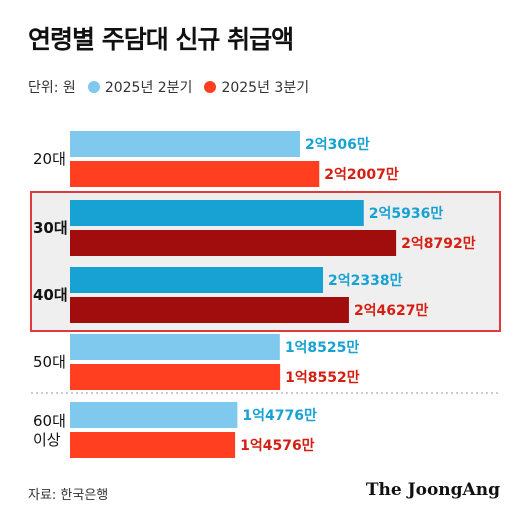  What do you see at coordinates (337, 145) in the screenshot?
I see `value-label-q2-cat-0: 2억306만` at bounding box center [337, 145].